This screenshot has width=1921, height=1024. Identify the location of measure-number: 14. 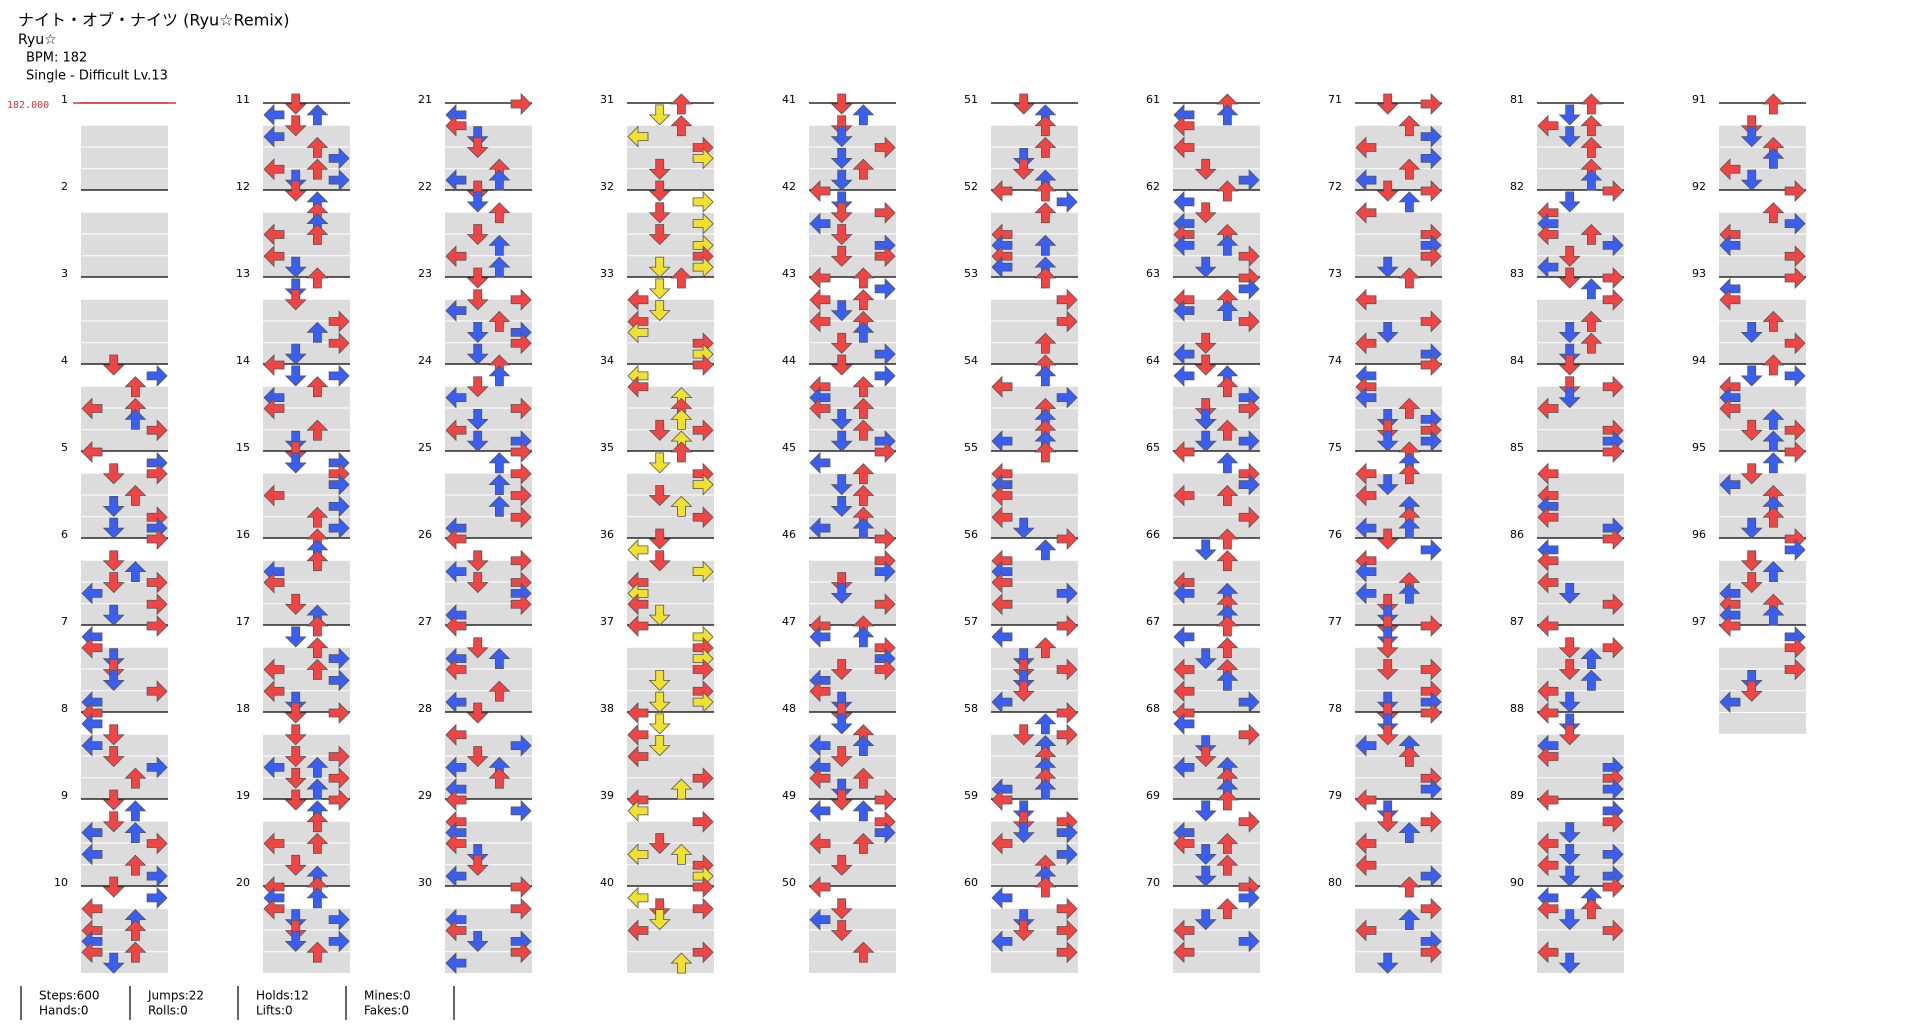
(243, 360).